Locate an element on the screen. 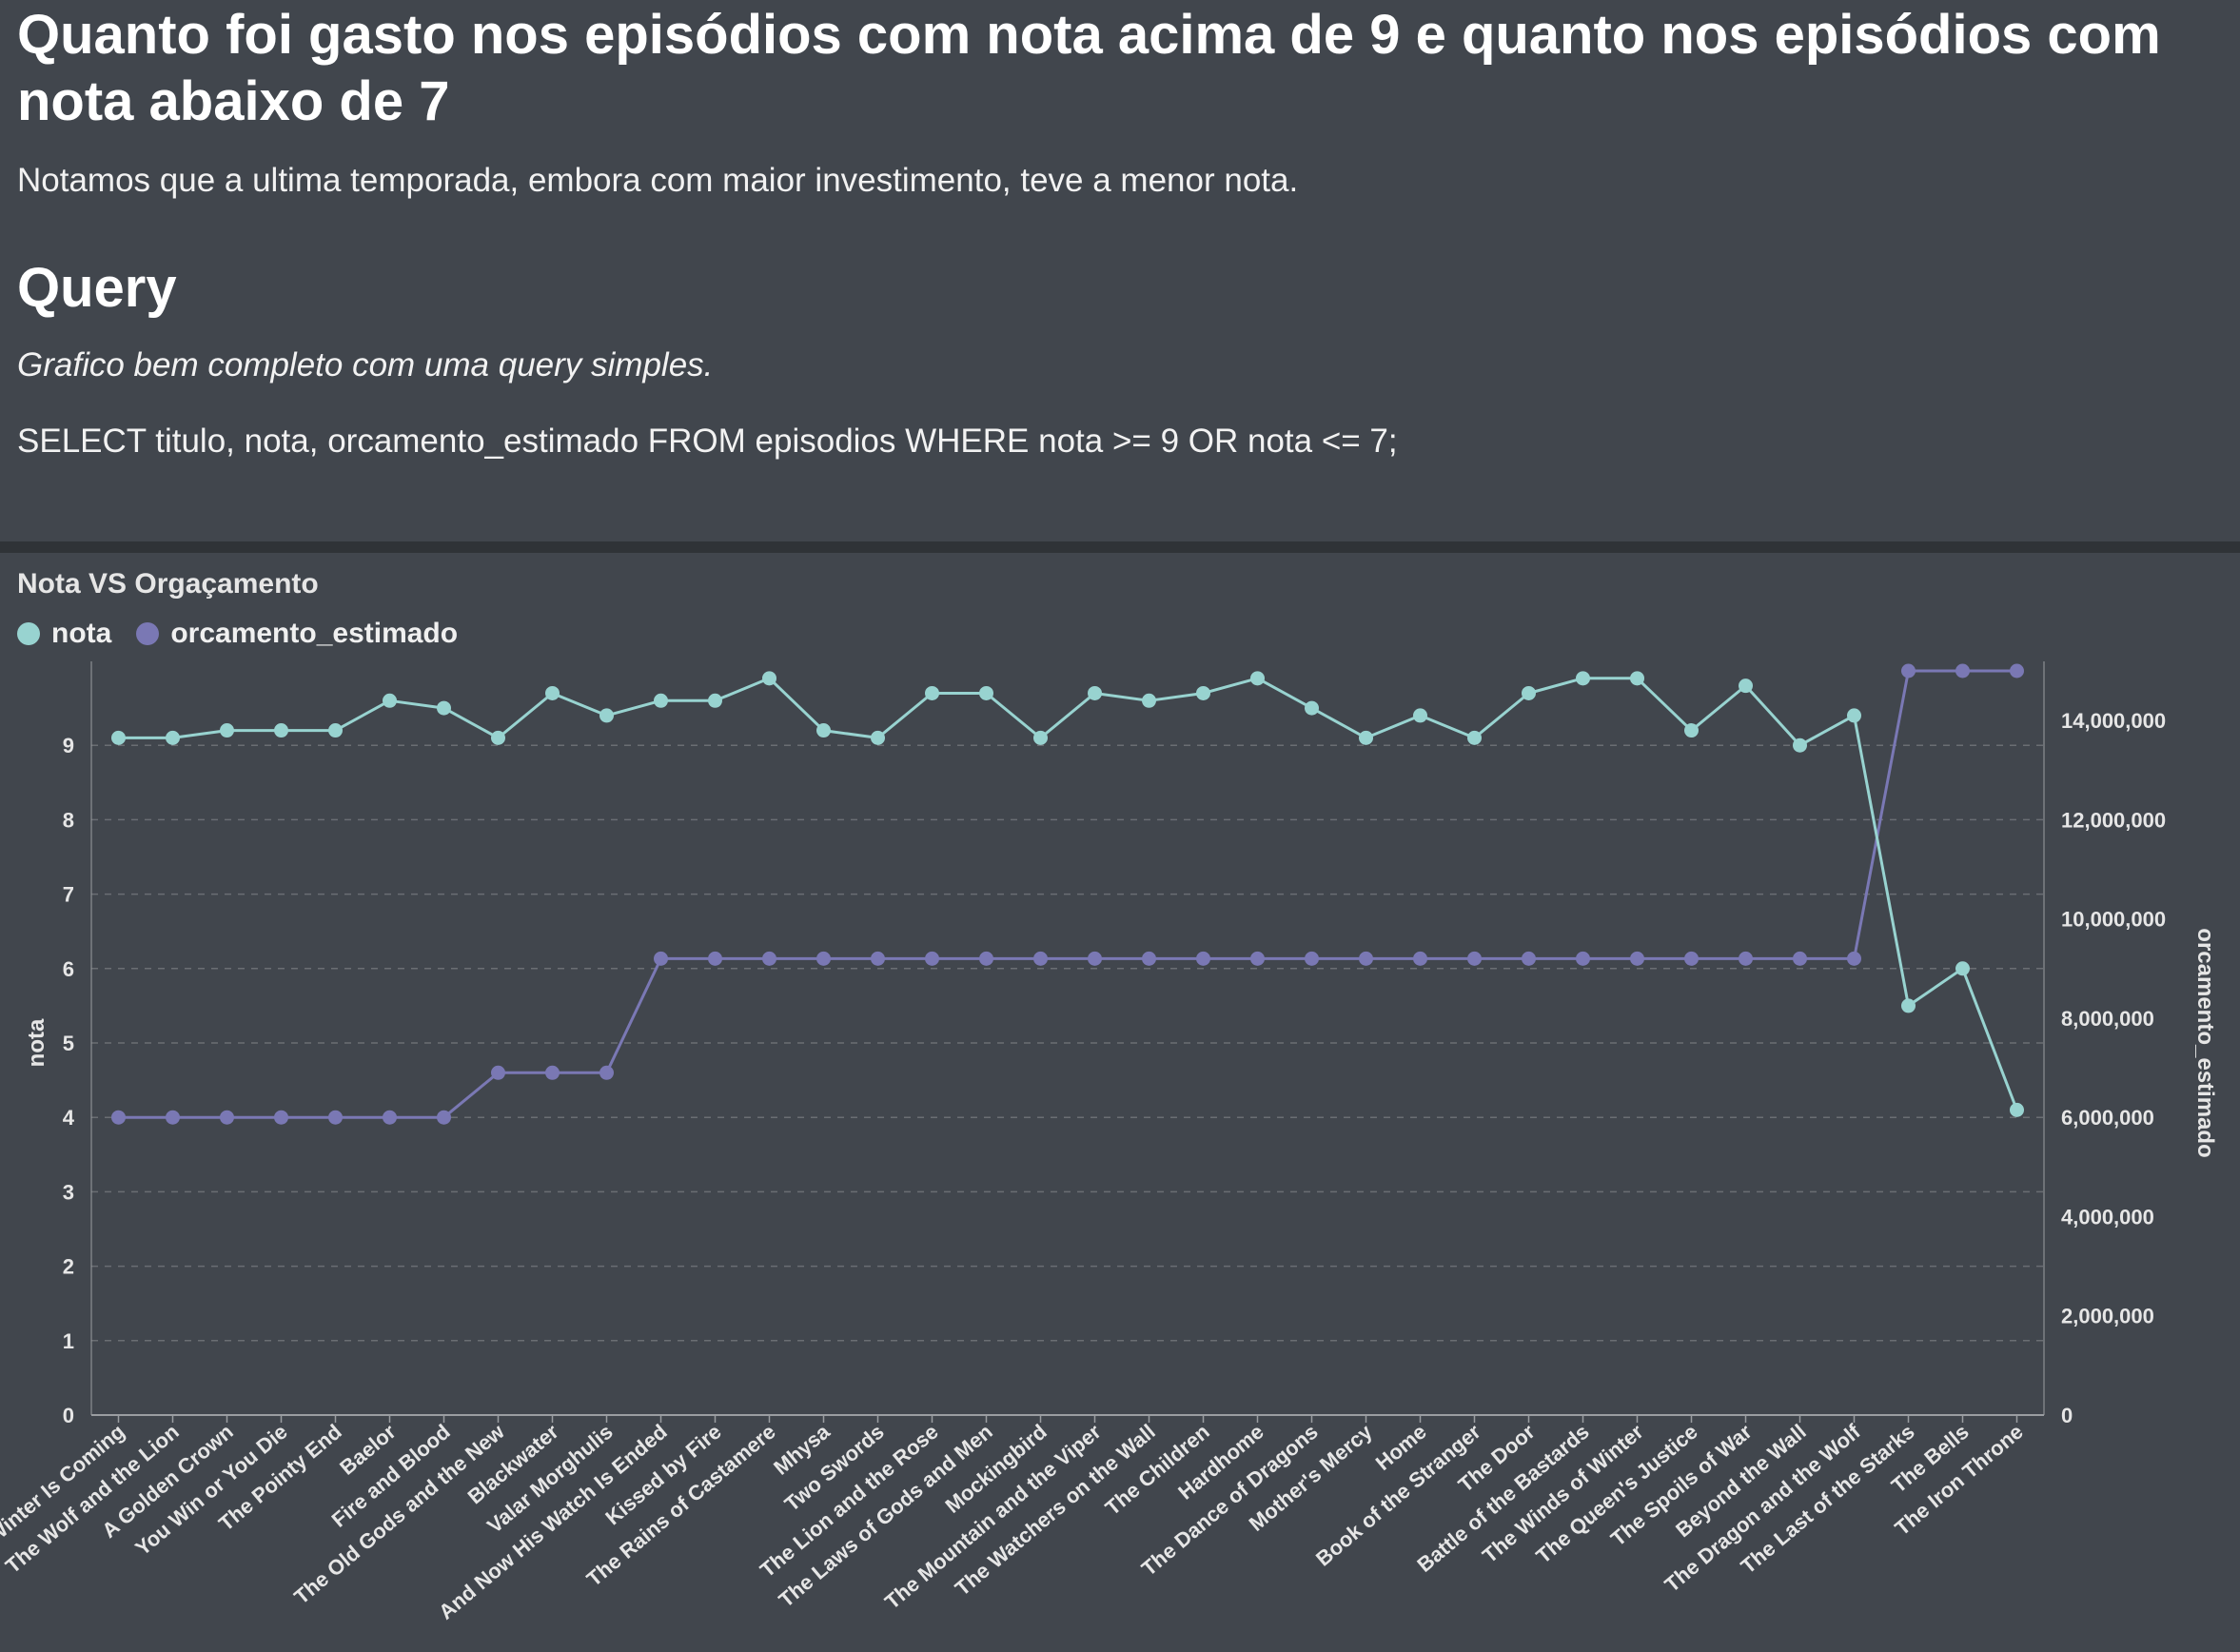 This screenshot has width=2240, height=1652. y-left-tick-label: 9 is located at coordinates (68, 746).